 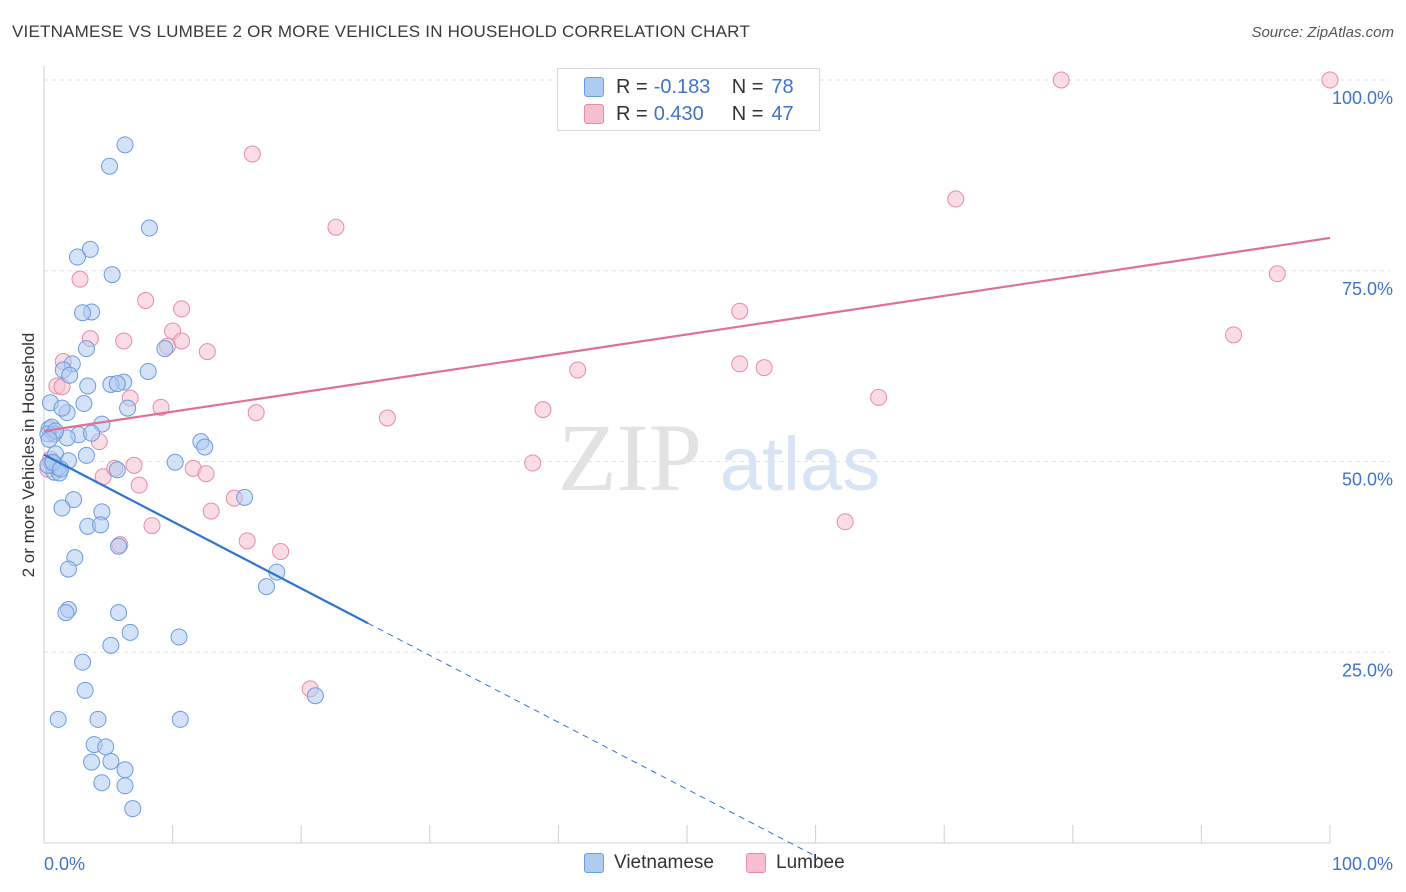 I want to click on legend-item-vietnamese: Vietnamese, so click(x=649, y=863).